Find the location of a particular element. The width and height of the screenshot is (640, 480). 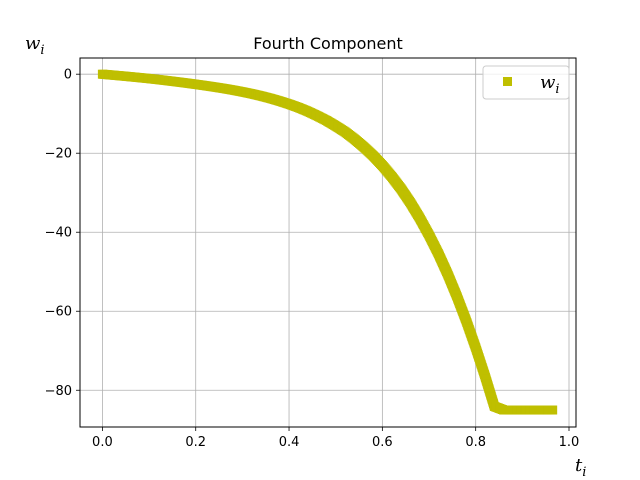

y-axis-label-base: w is located at coordinates (33, 43).